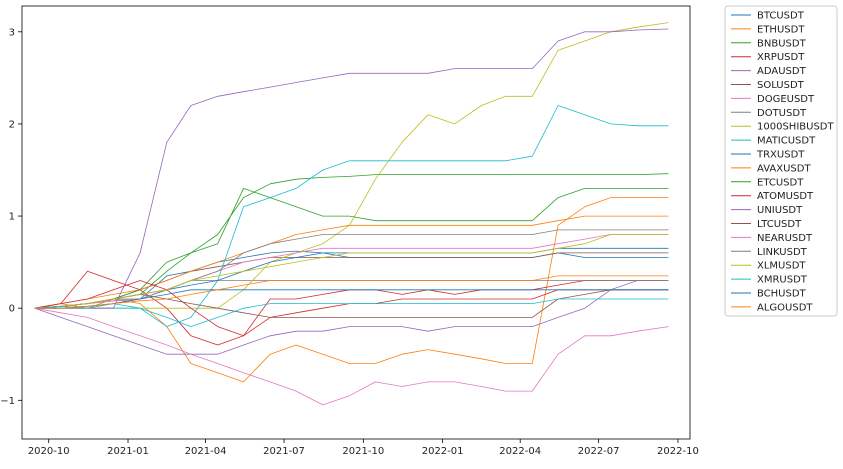 This screenshot has height=469, width=843. Describe the element at coordinates (781, 57) in the screenshot. I see `legend-label: XRPUSDT` at that location.